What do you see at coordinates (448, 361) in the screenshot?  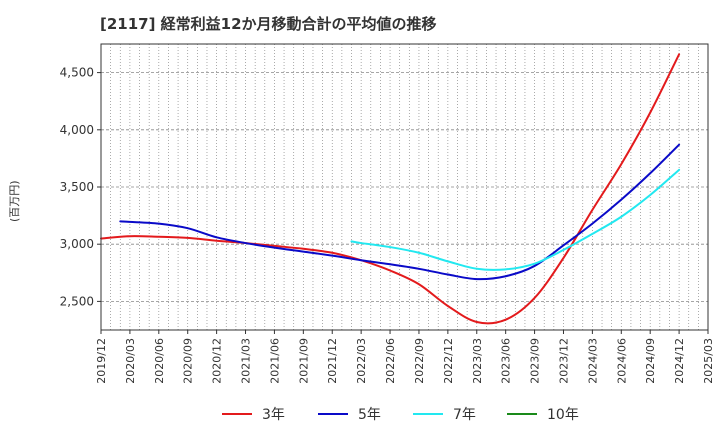 I see `x-tick-label: 2022/12` at bounding box center [448, 361].